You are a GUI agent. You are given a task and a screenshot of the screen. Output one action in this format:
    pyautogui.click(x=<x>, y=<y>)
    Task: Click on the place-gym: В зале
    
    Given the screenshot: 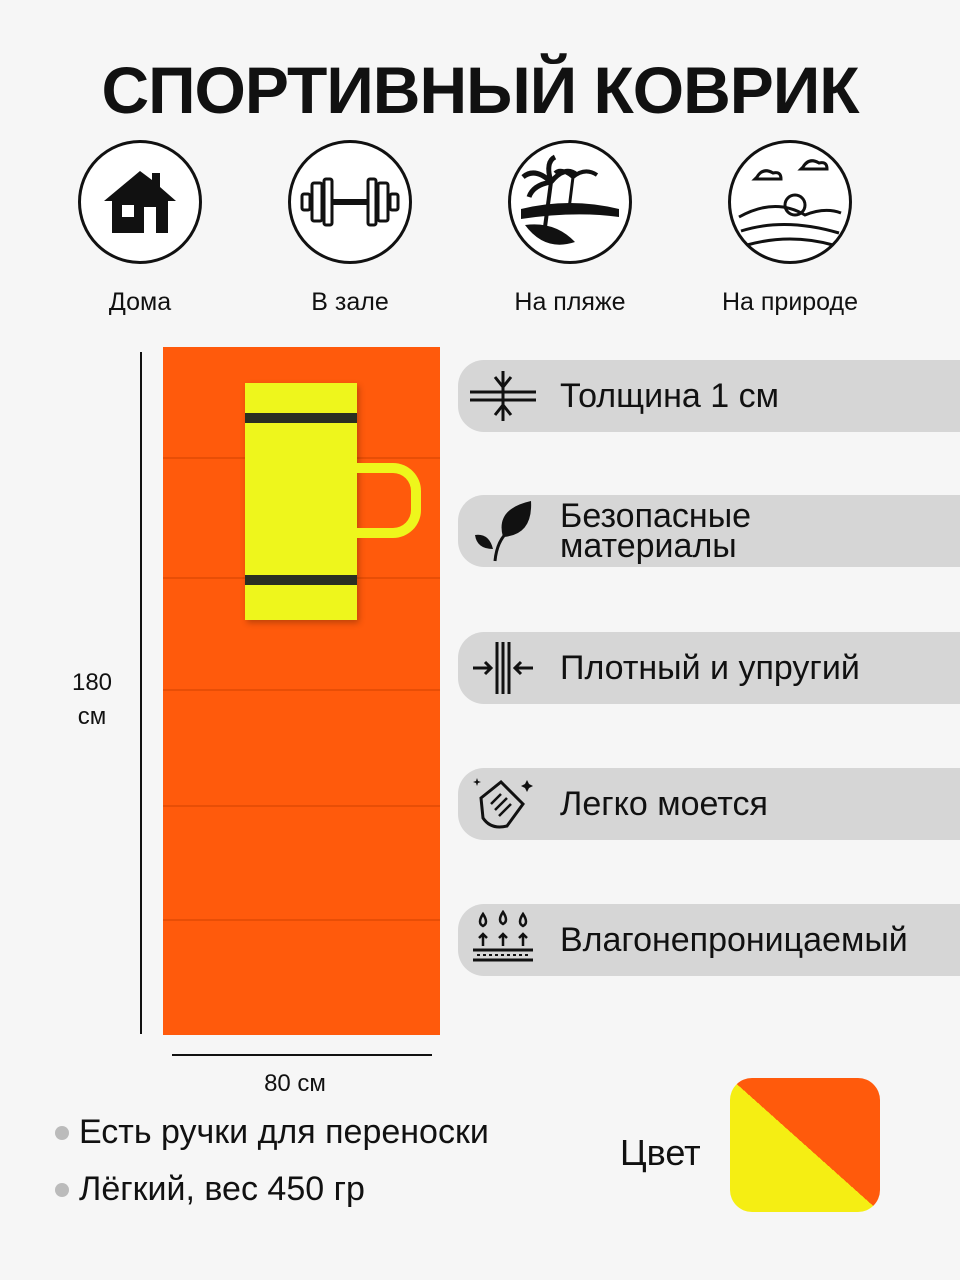 What is the action you would take?
    pyautogui.click(x=350, y=228)
    